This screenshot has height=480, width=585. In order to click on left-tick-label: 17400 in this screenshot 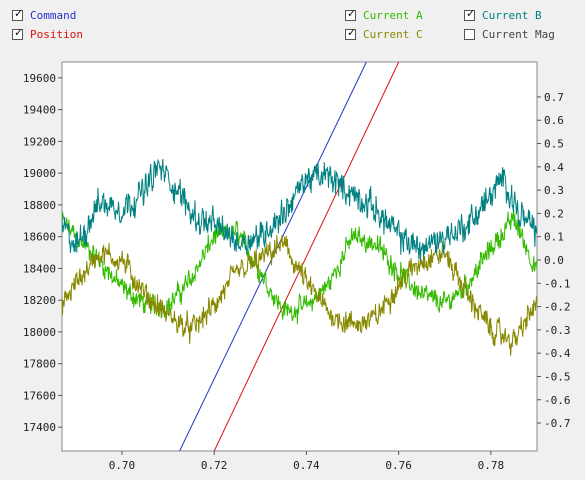, I will do `click(39, 427)`.